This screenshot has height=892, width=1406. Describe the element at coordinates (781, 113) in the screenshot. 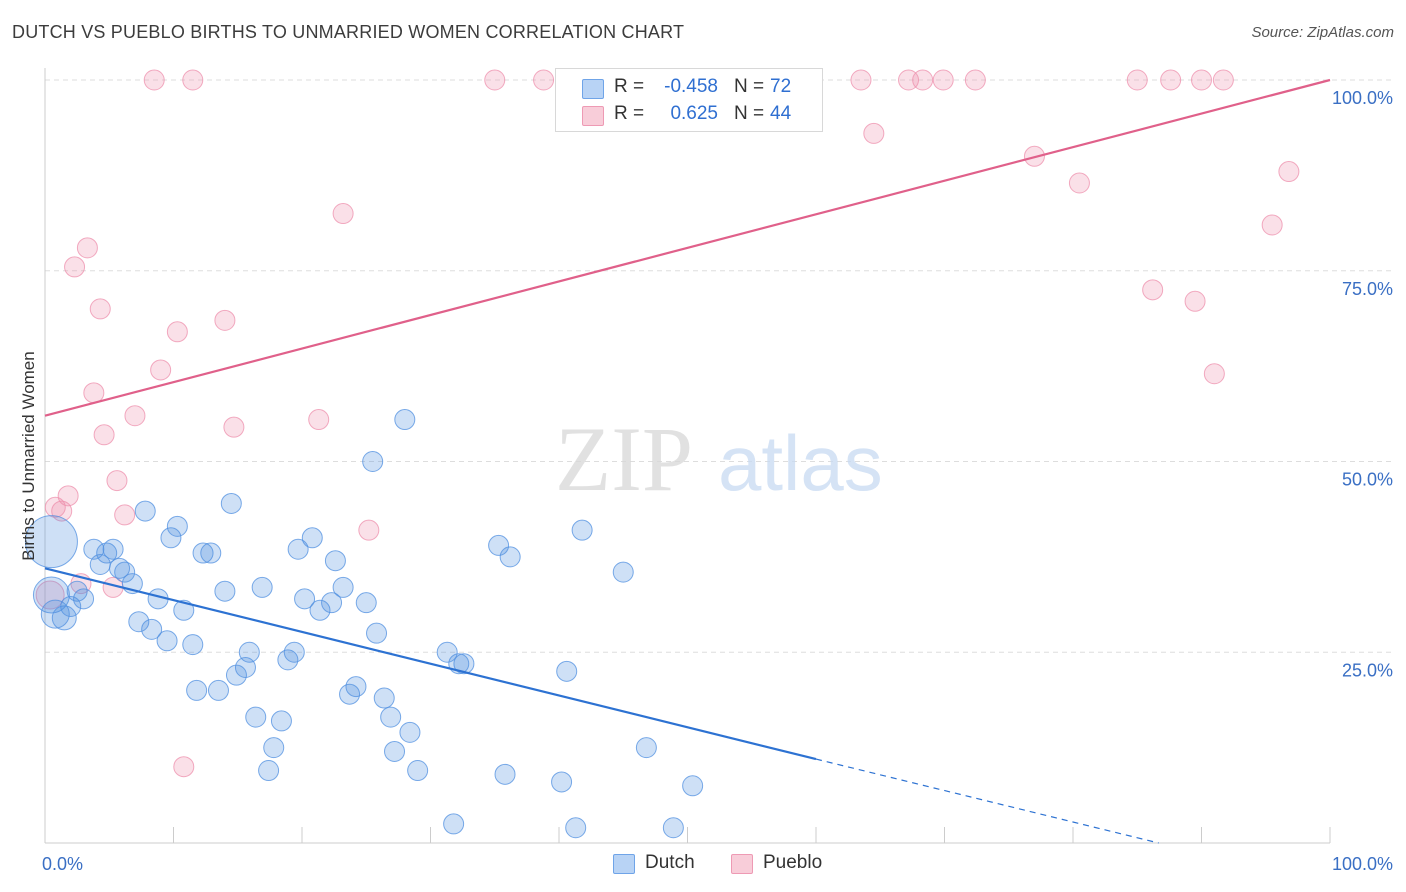

I see `legend-n-value: 44` at that location.